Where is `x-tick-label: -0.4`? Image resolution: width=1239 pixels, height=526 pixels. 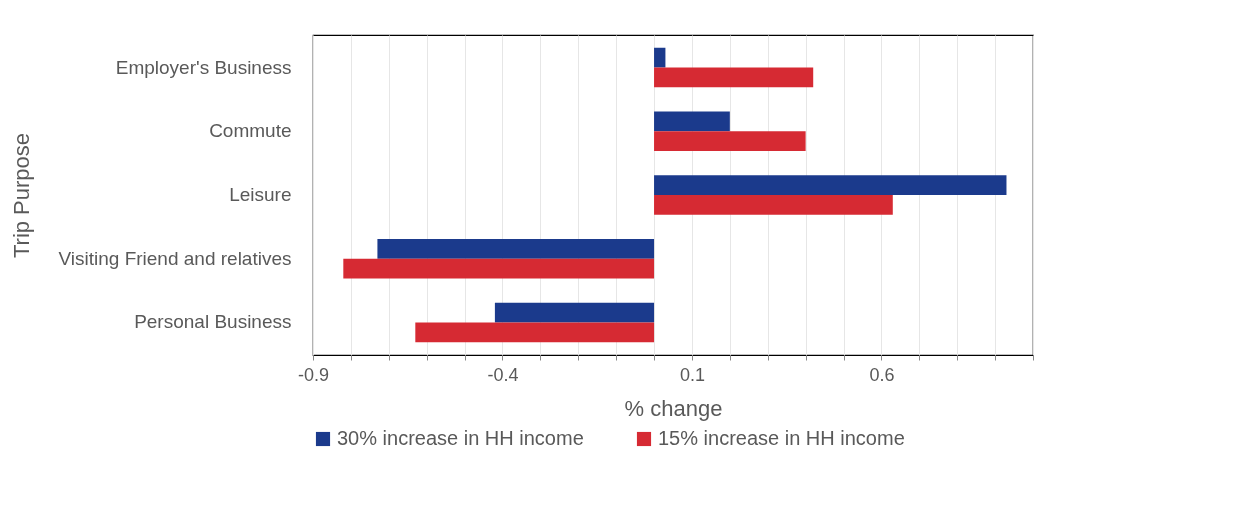 x-tick-label: -0.4 is located at coordinates (503, 374).